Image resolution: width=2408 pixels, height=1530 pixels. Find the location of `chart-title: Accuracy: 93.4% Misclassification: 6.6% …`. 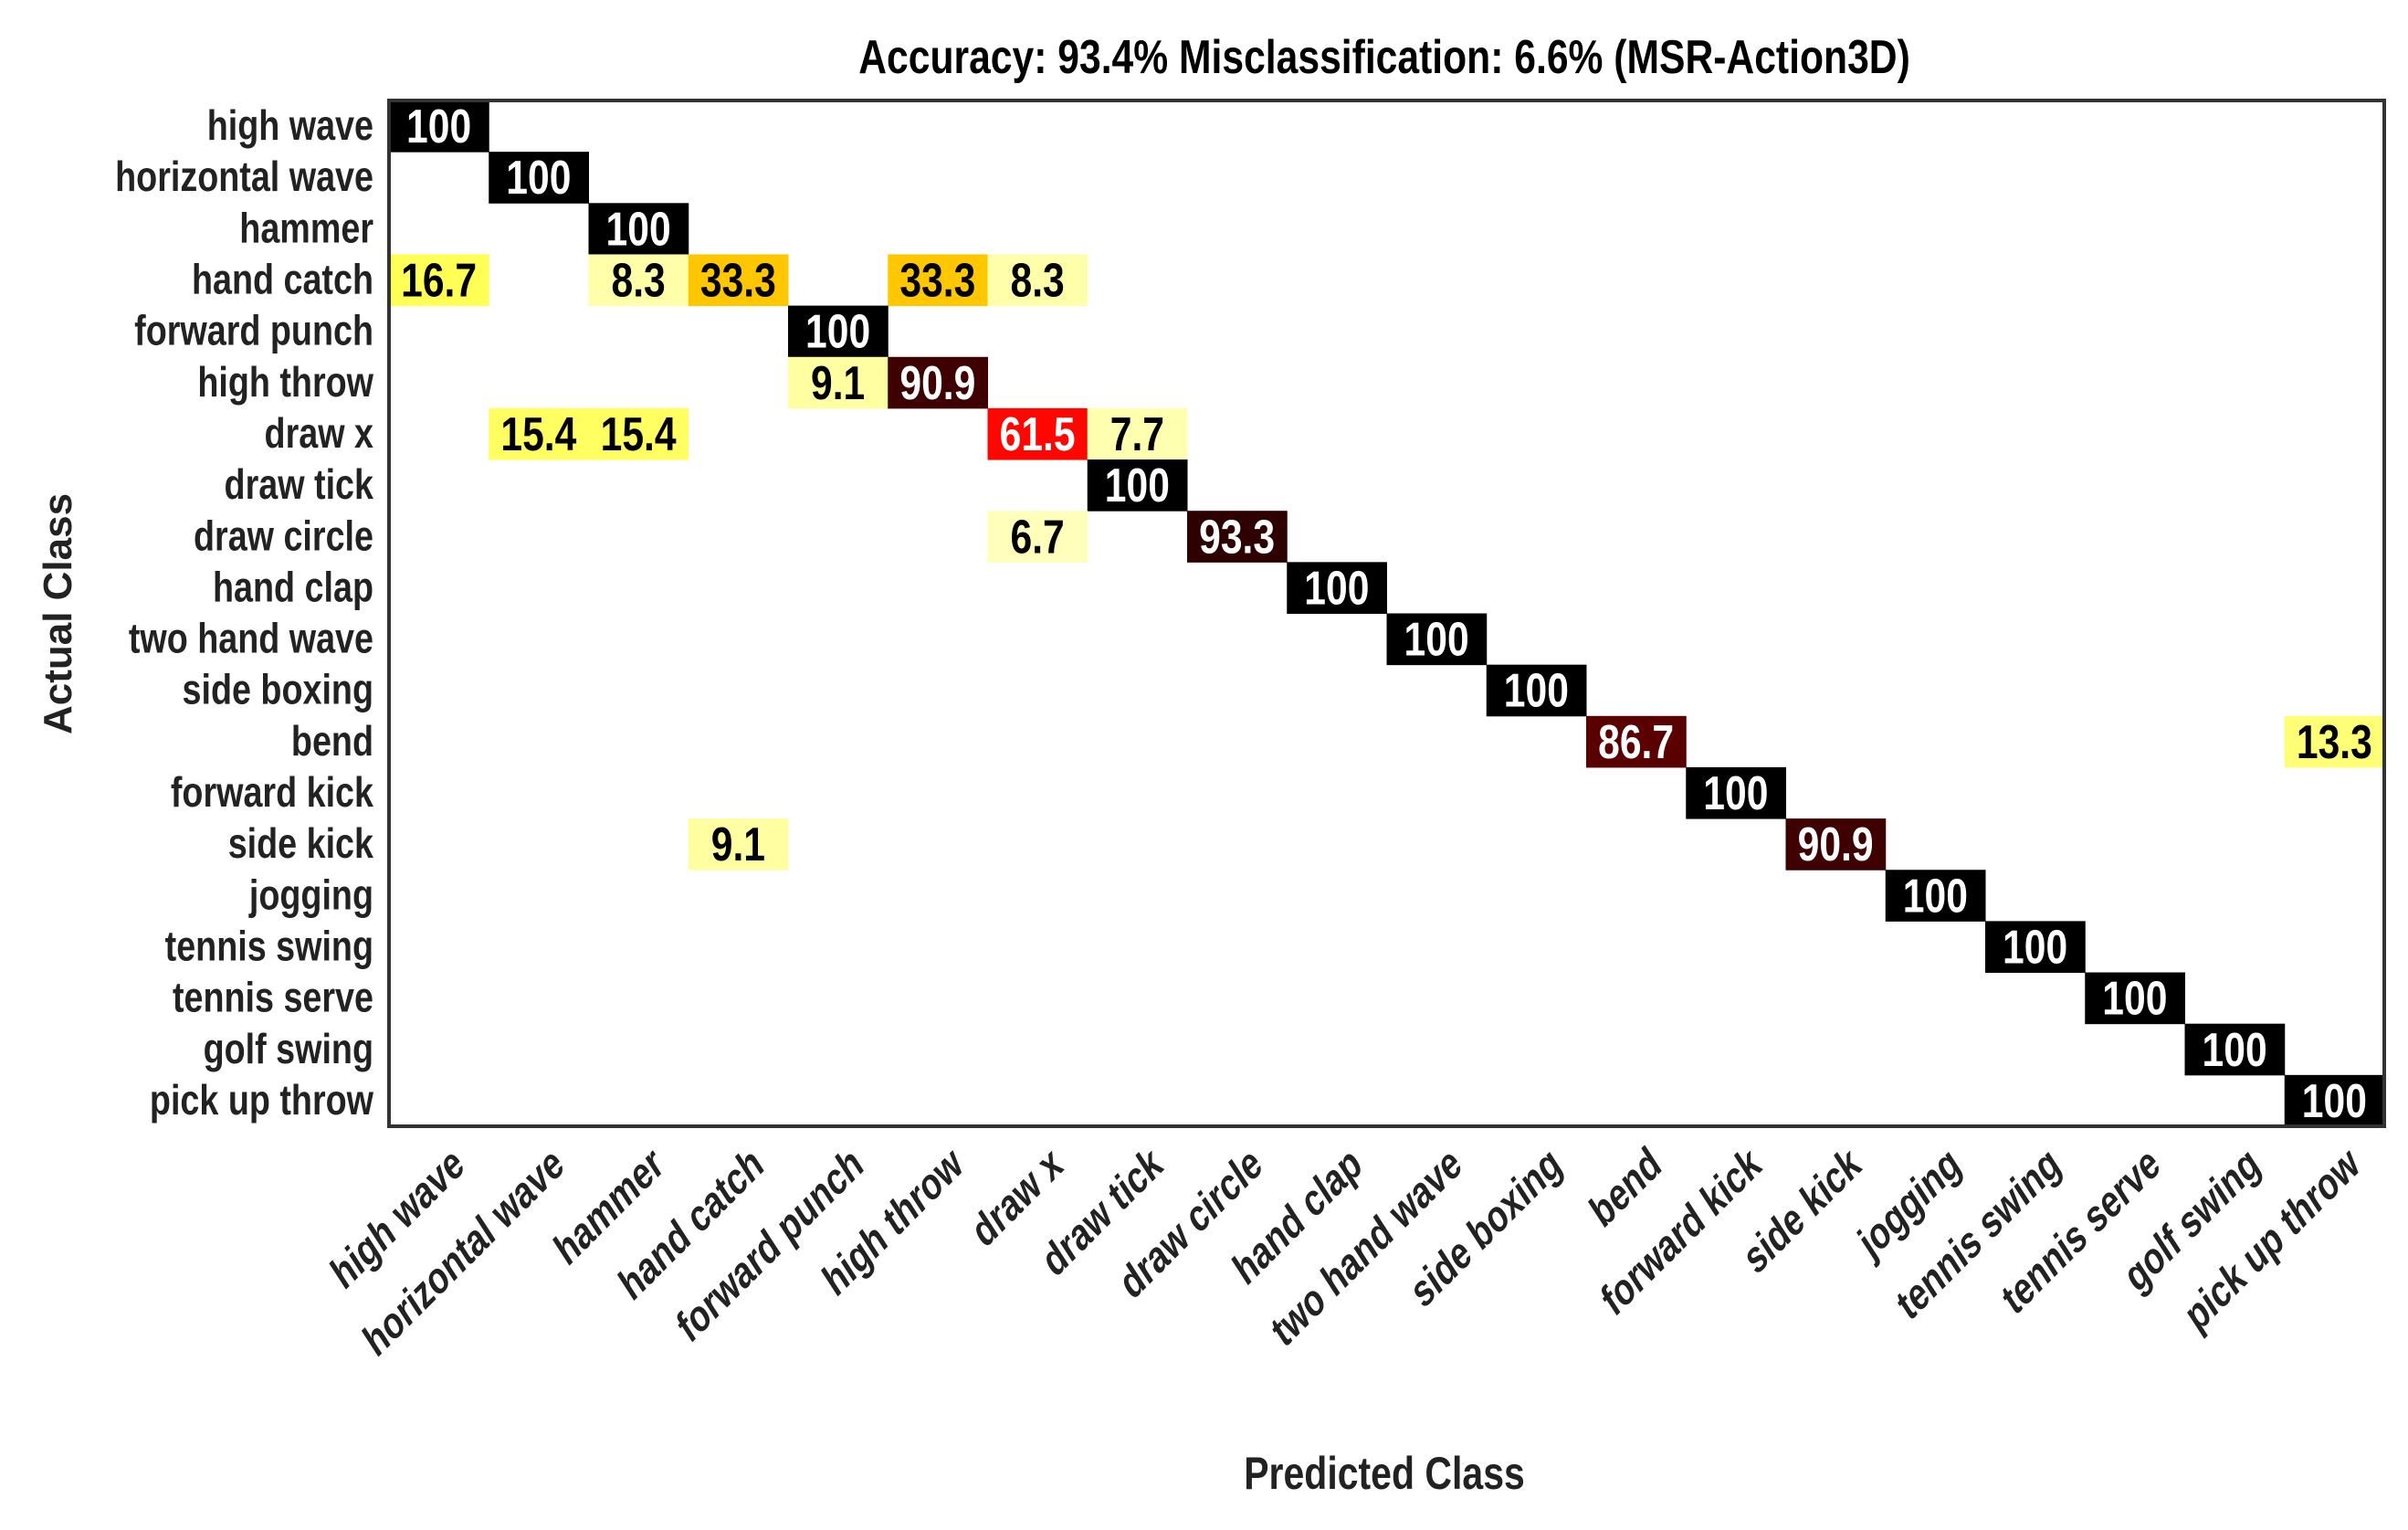

chart-title: Accuracy: 93.4% Misclassification: 6.6% … is located at coordinates (1384, 58).